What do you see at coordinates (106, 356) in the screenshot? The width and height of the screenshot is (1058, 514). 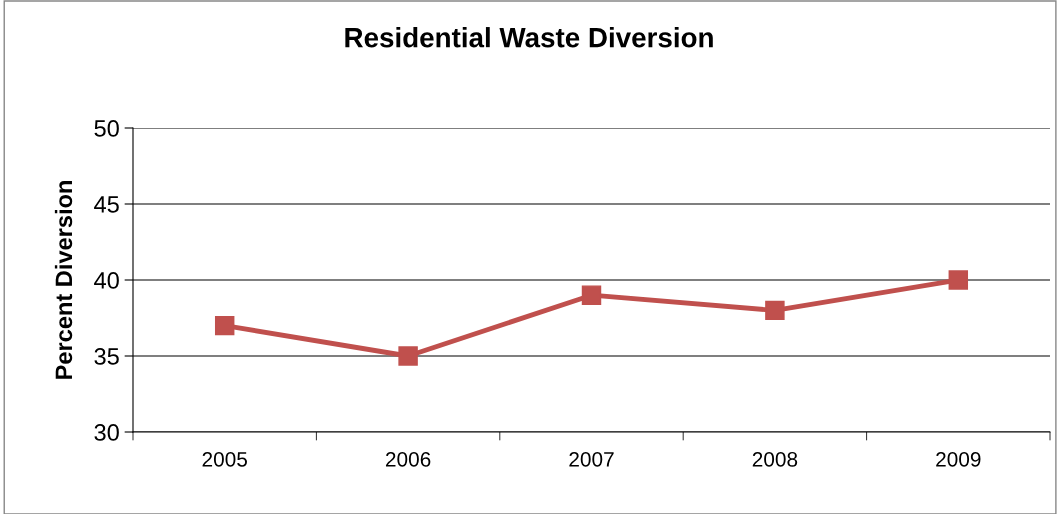 I see `y-tick-label: 35` at bounding box center [106, 356].